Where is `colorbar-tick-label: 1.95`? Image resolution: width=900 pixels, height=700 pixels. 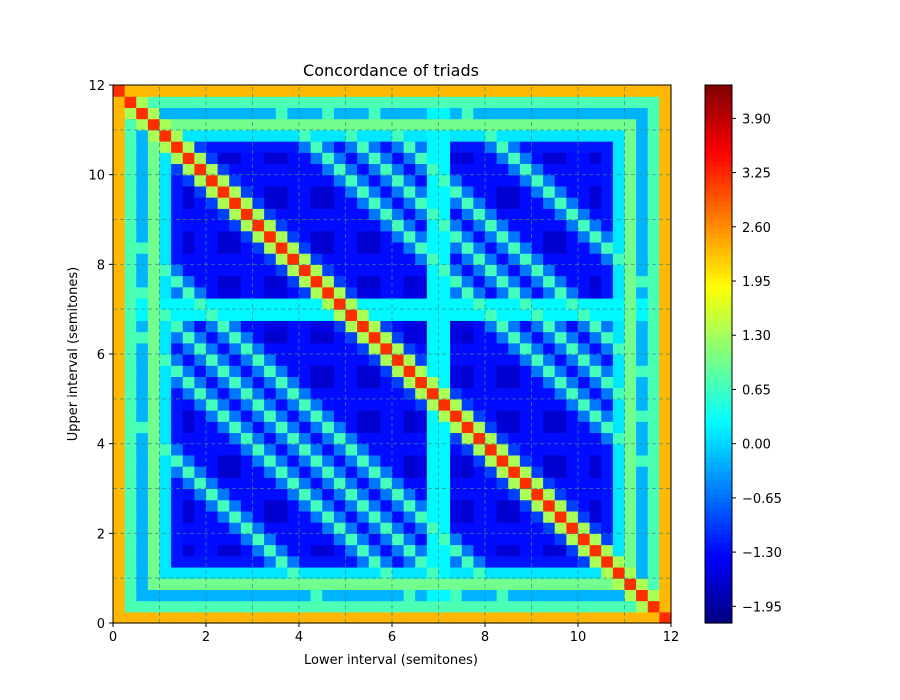 colorbar-tick-label: 1.95 is located at coordinates (756, 282).